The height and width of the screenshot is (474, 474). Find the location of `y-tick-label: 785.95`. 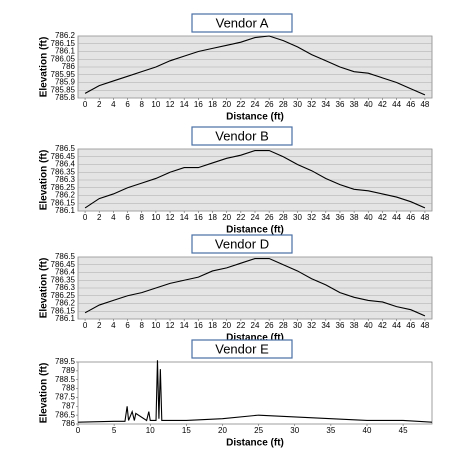

y-tick-label: 785.95 is located at coordinates (63, 74).